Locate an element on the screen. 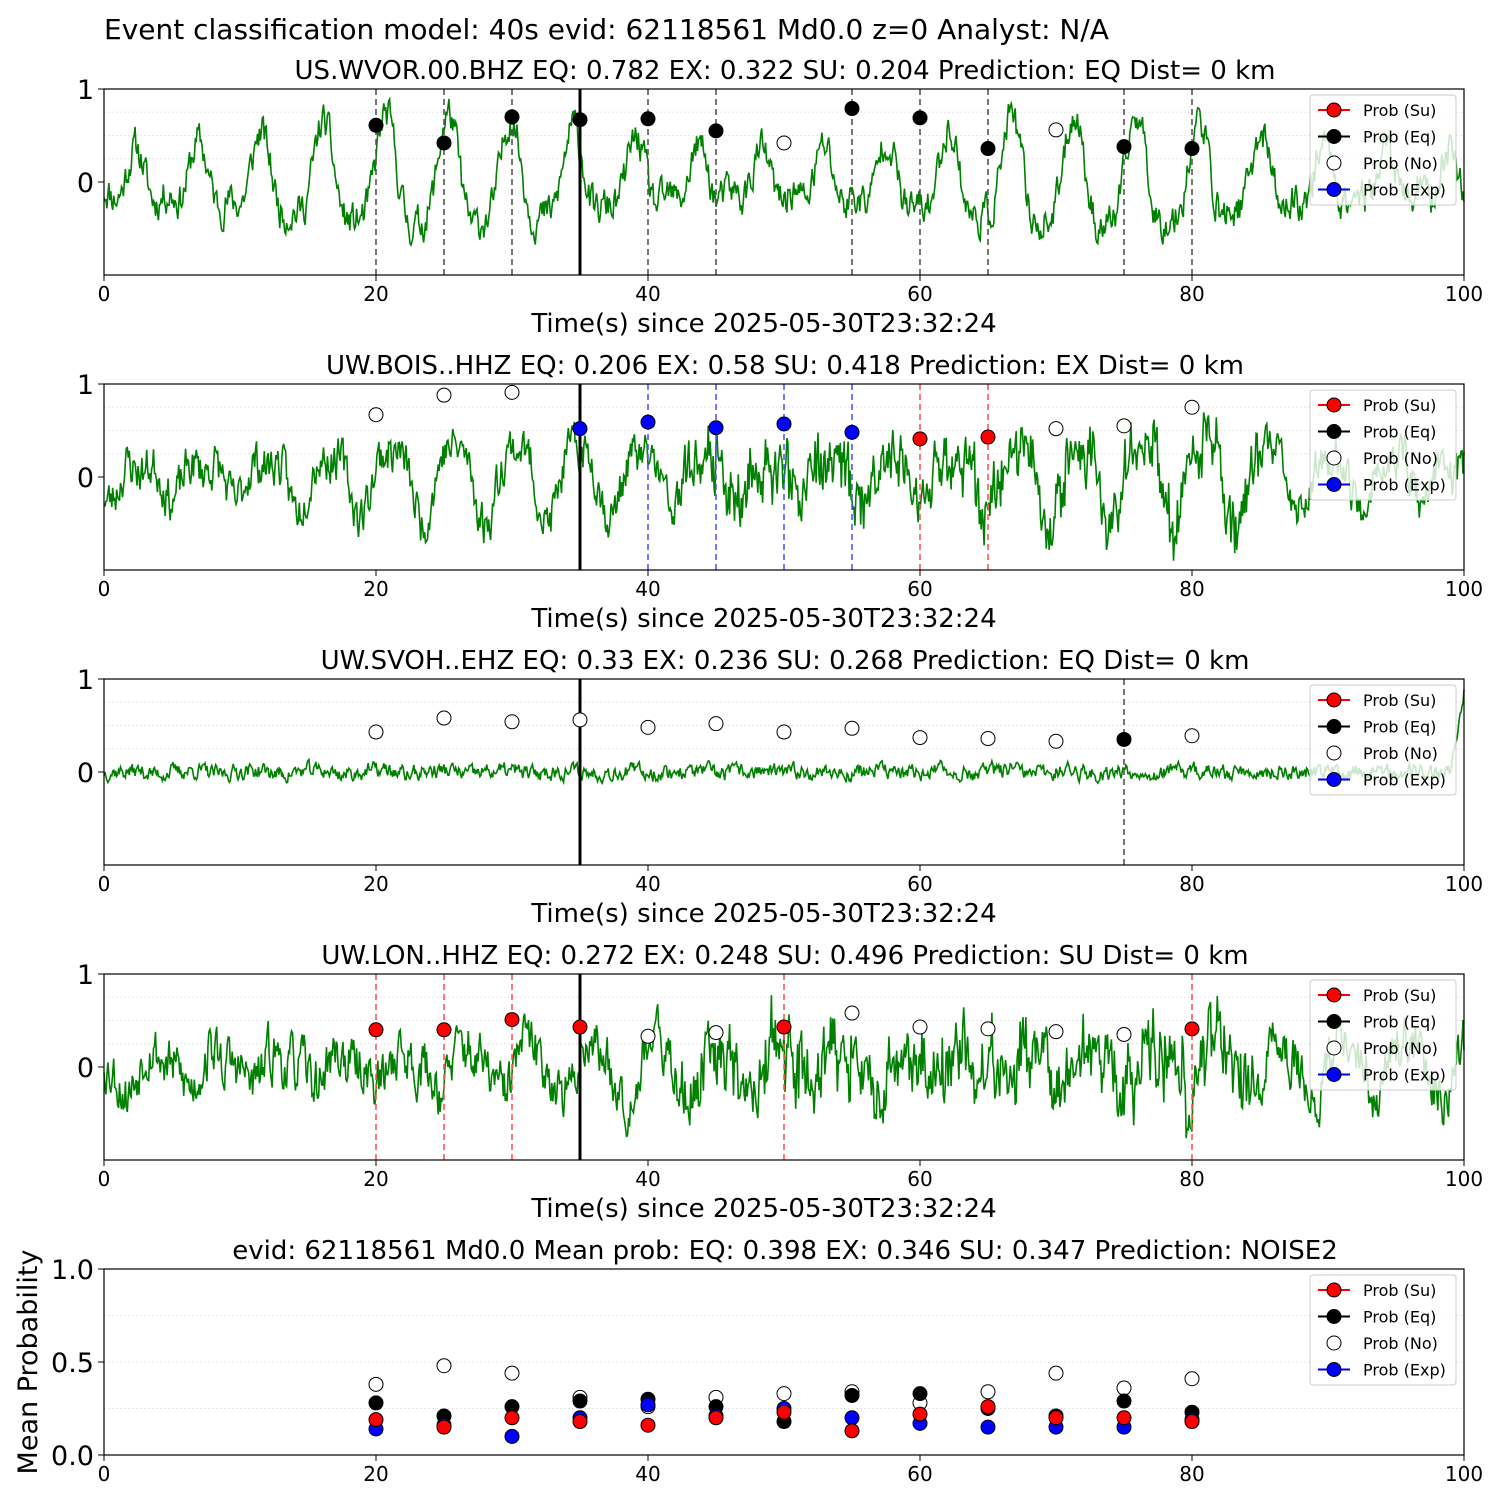  y-tick-label: 1 is located at coordinates (85, 975).